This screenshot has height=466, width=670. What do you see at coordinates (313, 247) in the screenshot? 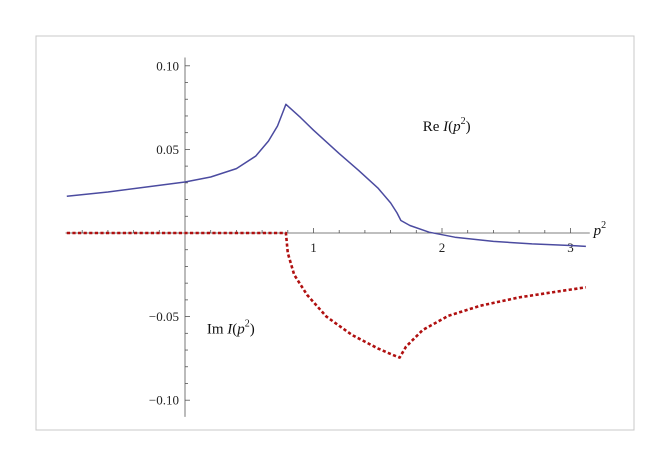
I see `x-tick-label: 1` at bounding box center [313, 247].